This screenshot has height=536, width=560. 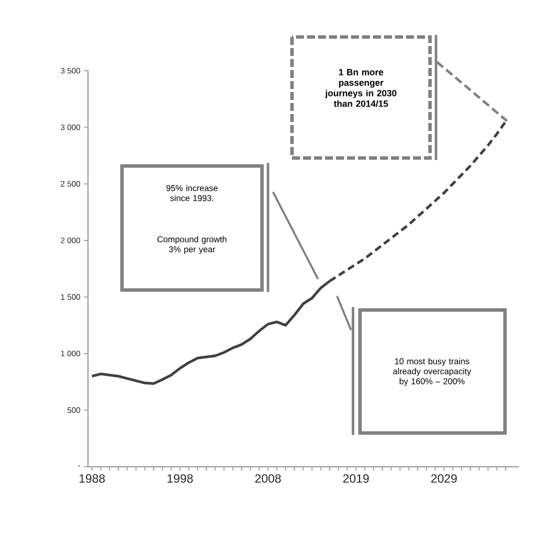 What do you see at coordinates (70, 184) in the screenshot?
I see `y-tick-label: 2 500` at bounding box center [70, 184].